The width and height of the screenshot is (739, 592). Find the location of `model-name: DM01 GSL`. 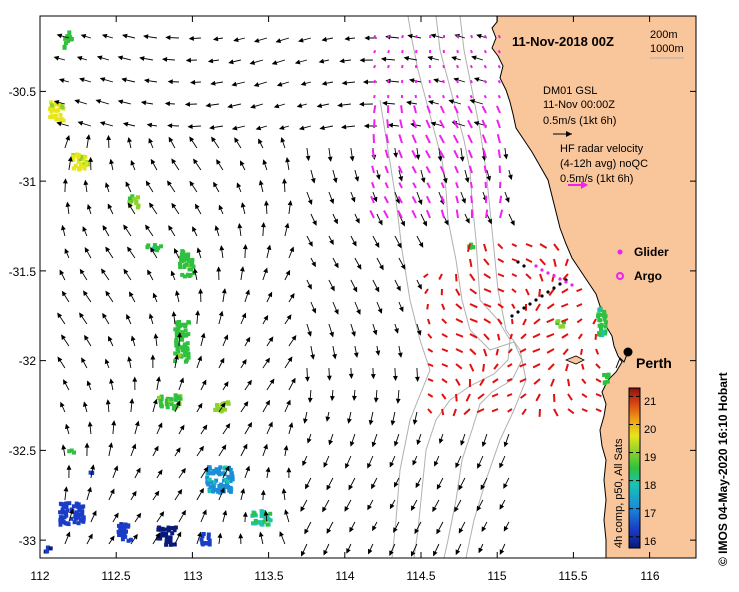

model-name: DM01 GSL is located at coordinates (570, 91).